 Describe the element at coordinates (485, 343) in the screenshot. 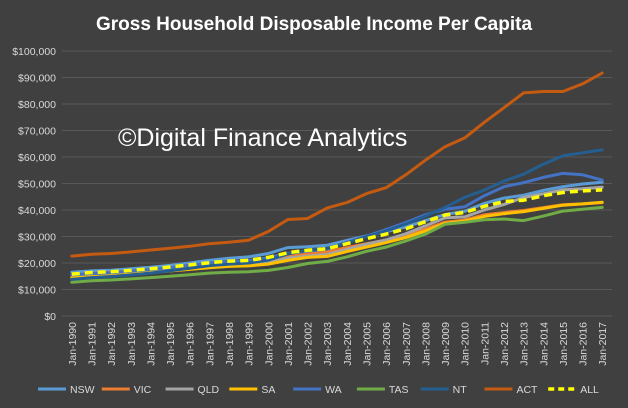

I see `x-tick-label: Jan-2011` at that location.